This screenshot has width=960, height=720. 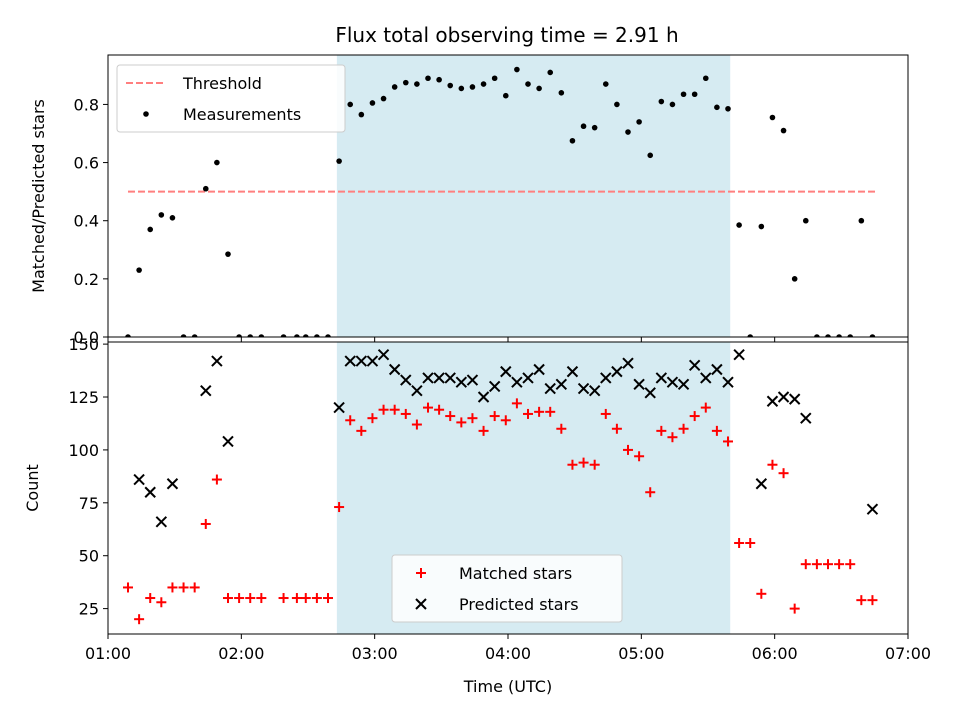 I want to click on y-tick-label: 100, so click(x=83, y=450).